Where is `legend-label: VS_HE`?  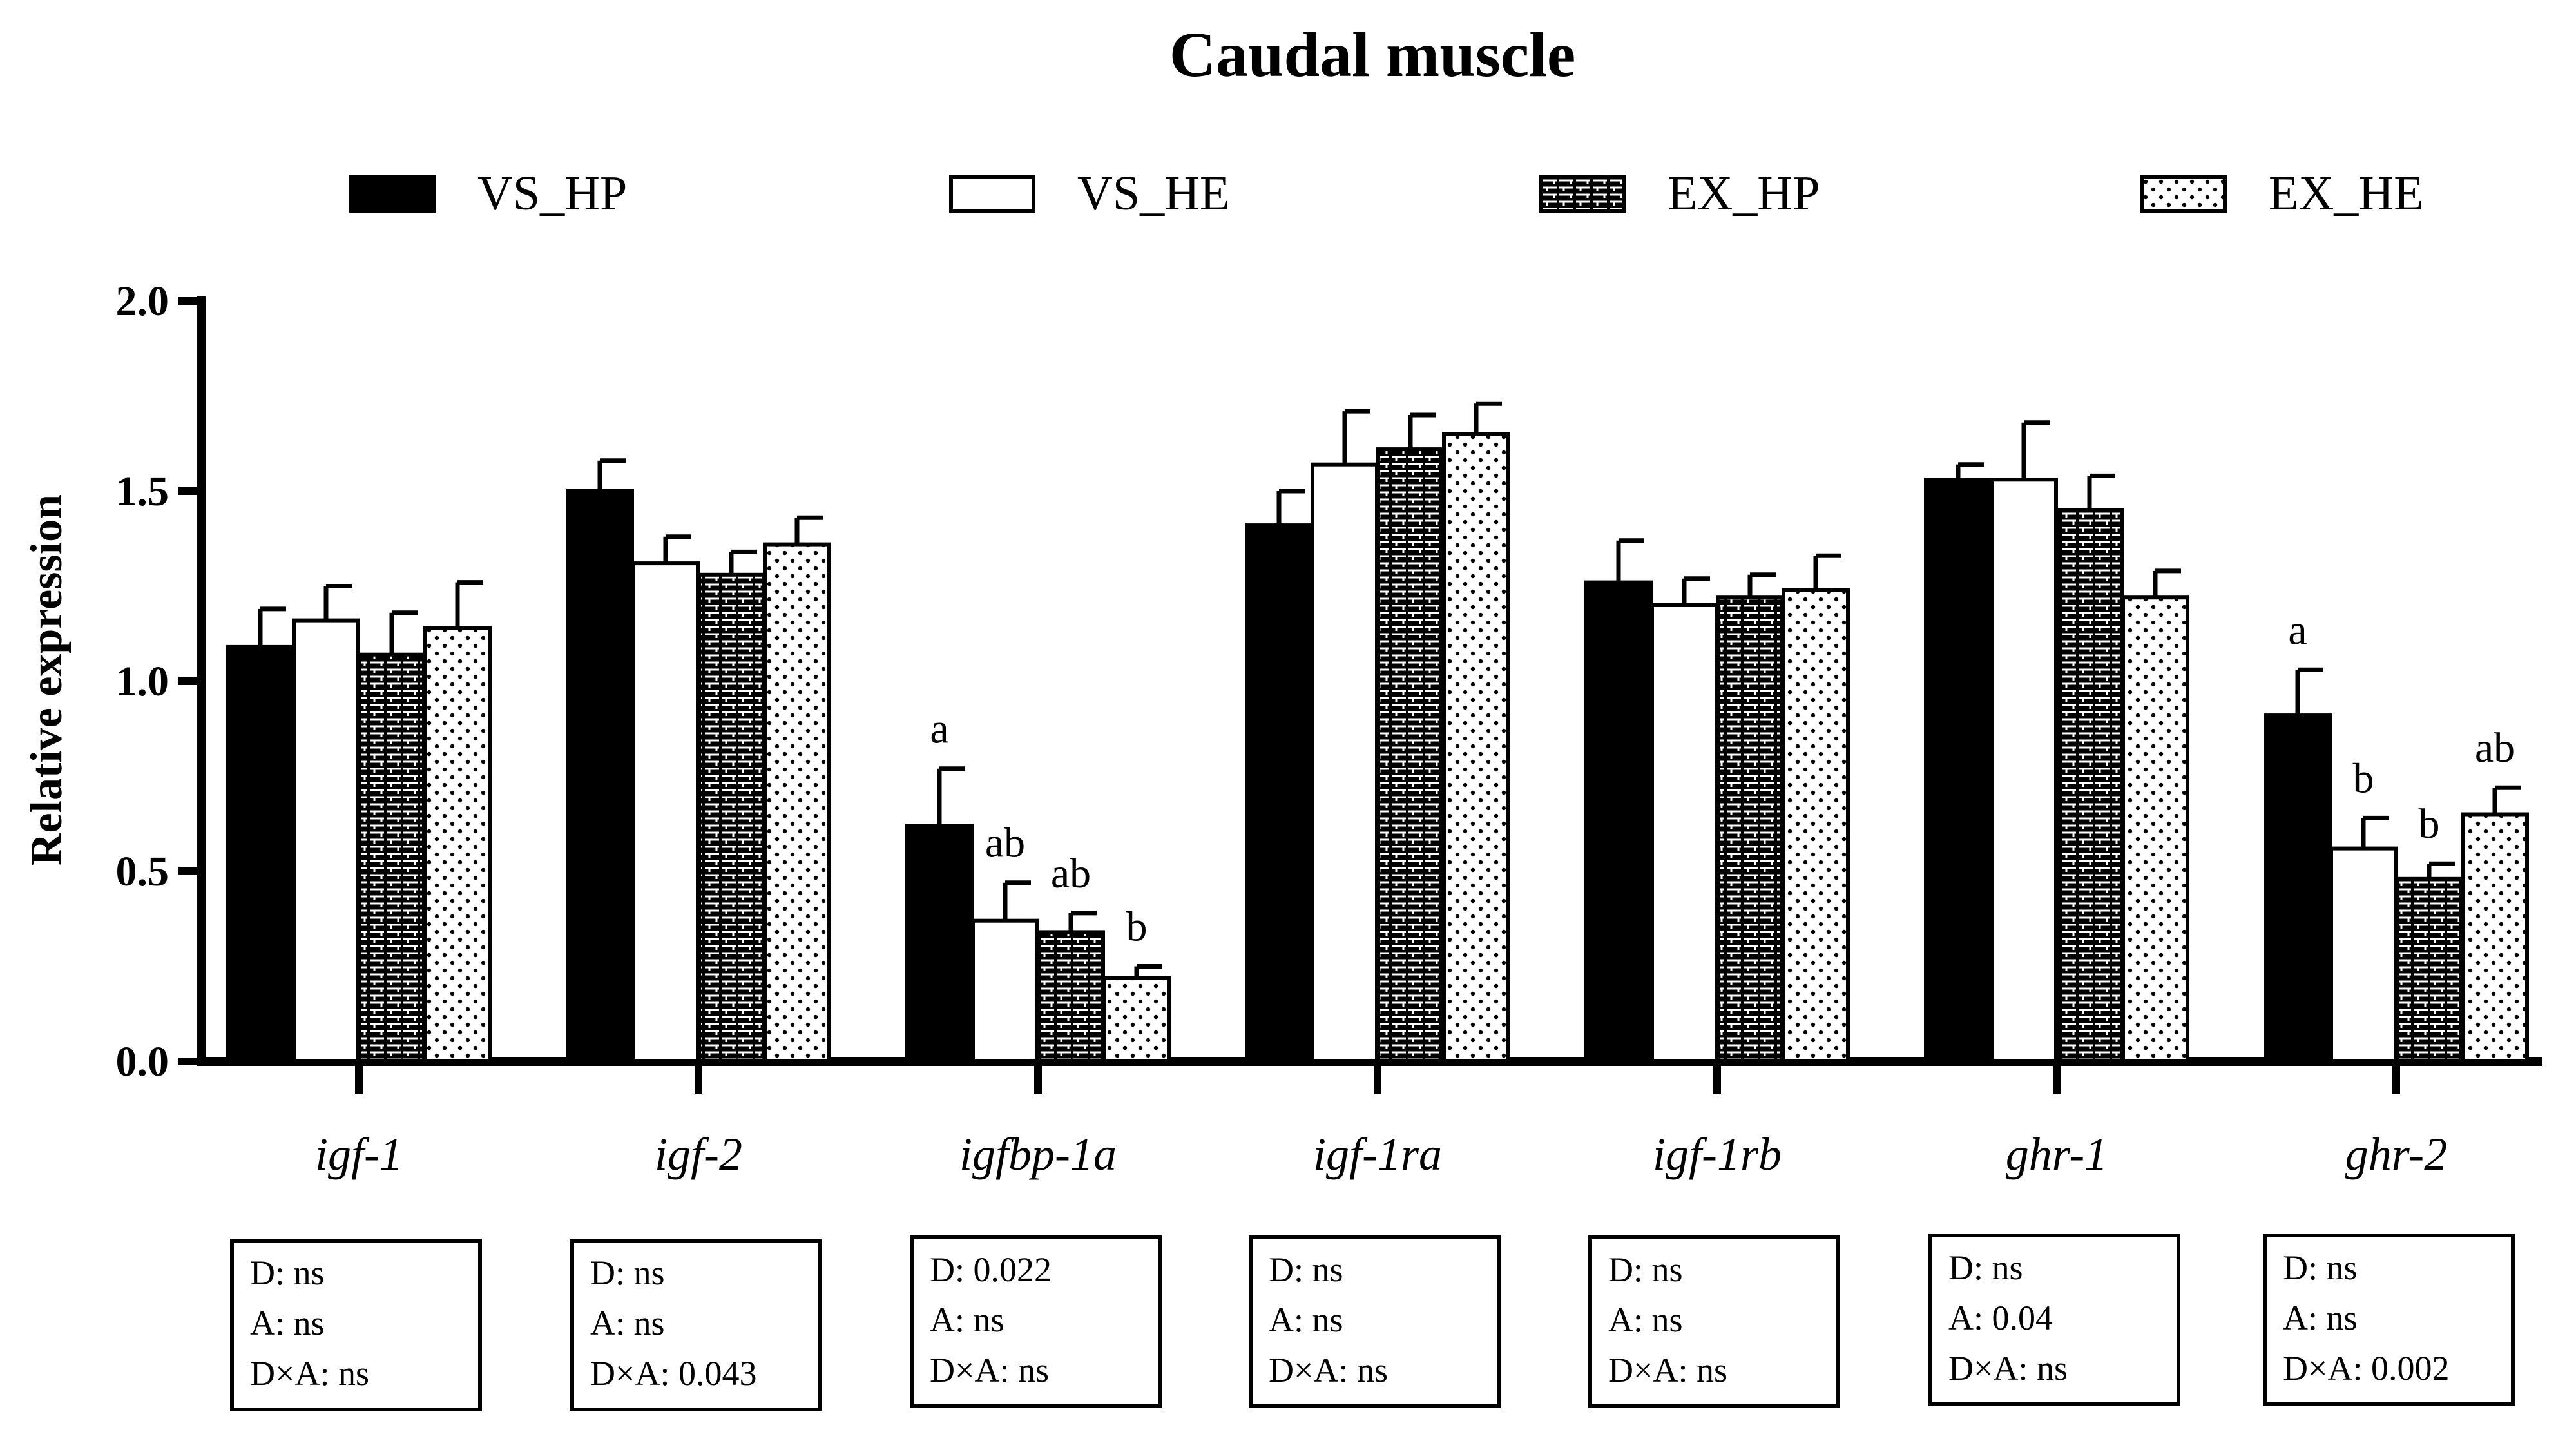
legend-label: VS_HE is located at coordinates (1153, 193).